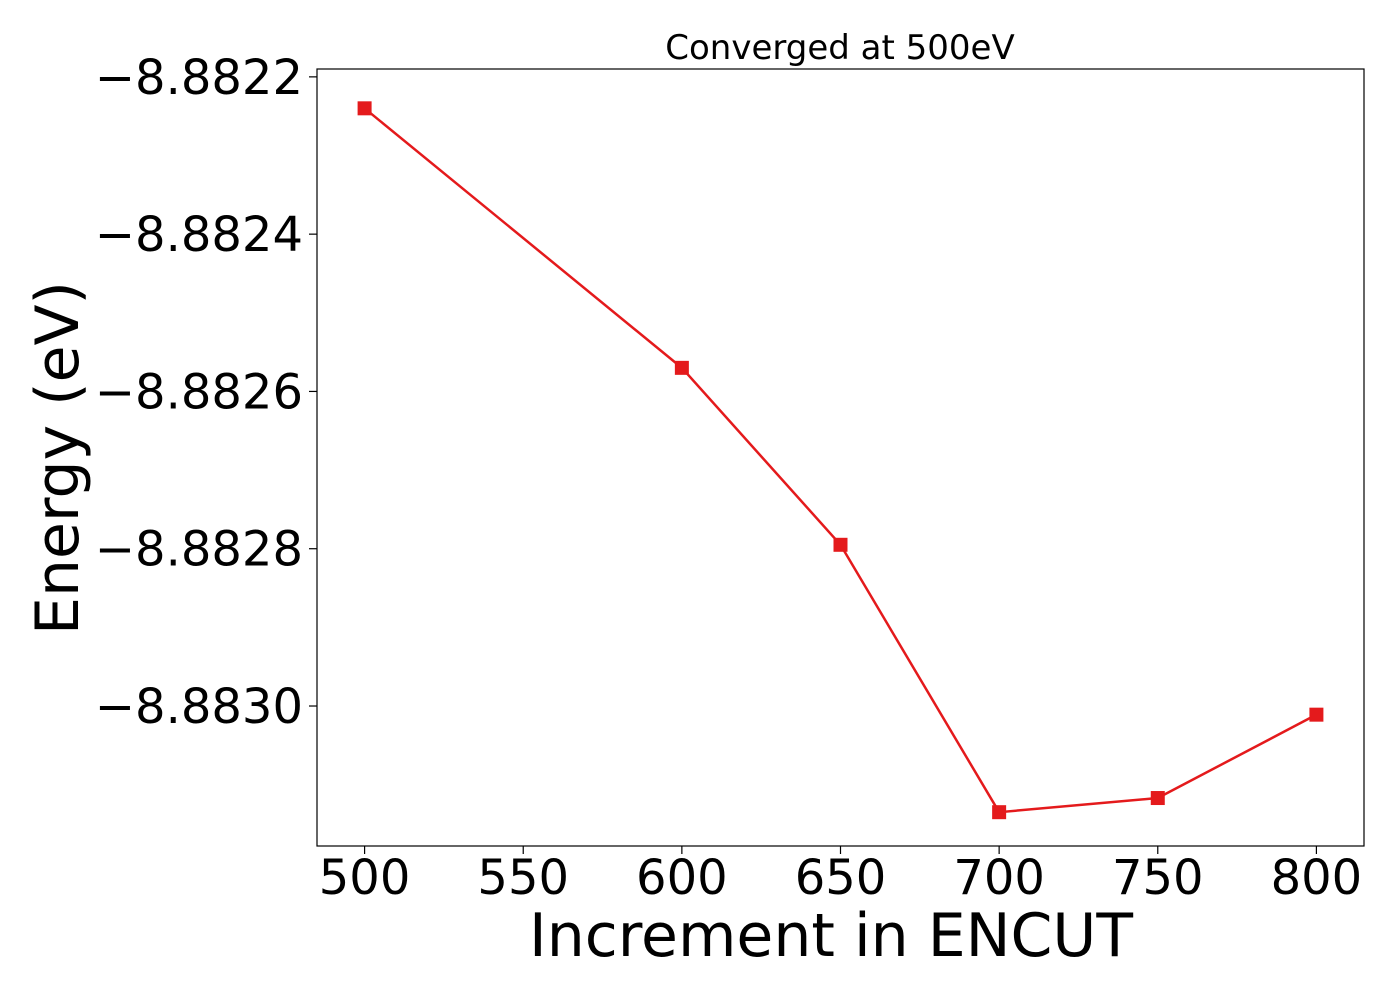 This screenshot has height=1000, width=1400. I want to click on y-tick-label: −8.8826, so click(199, 392).